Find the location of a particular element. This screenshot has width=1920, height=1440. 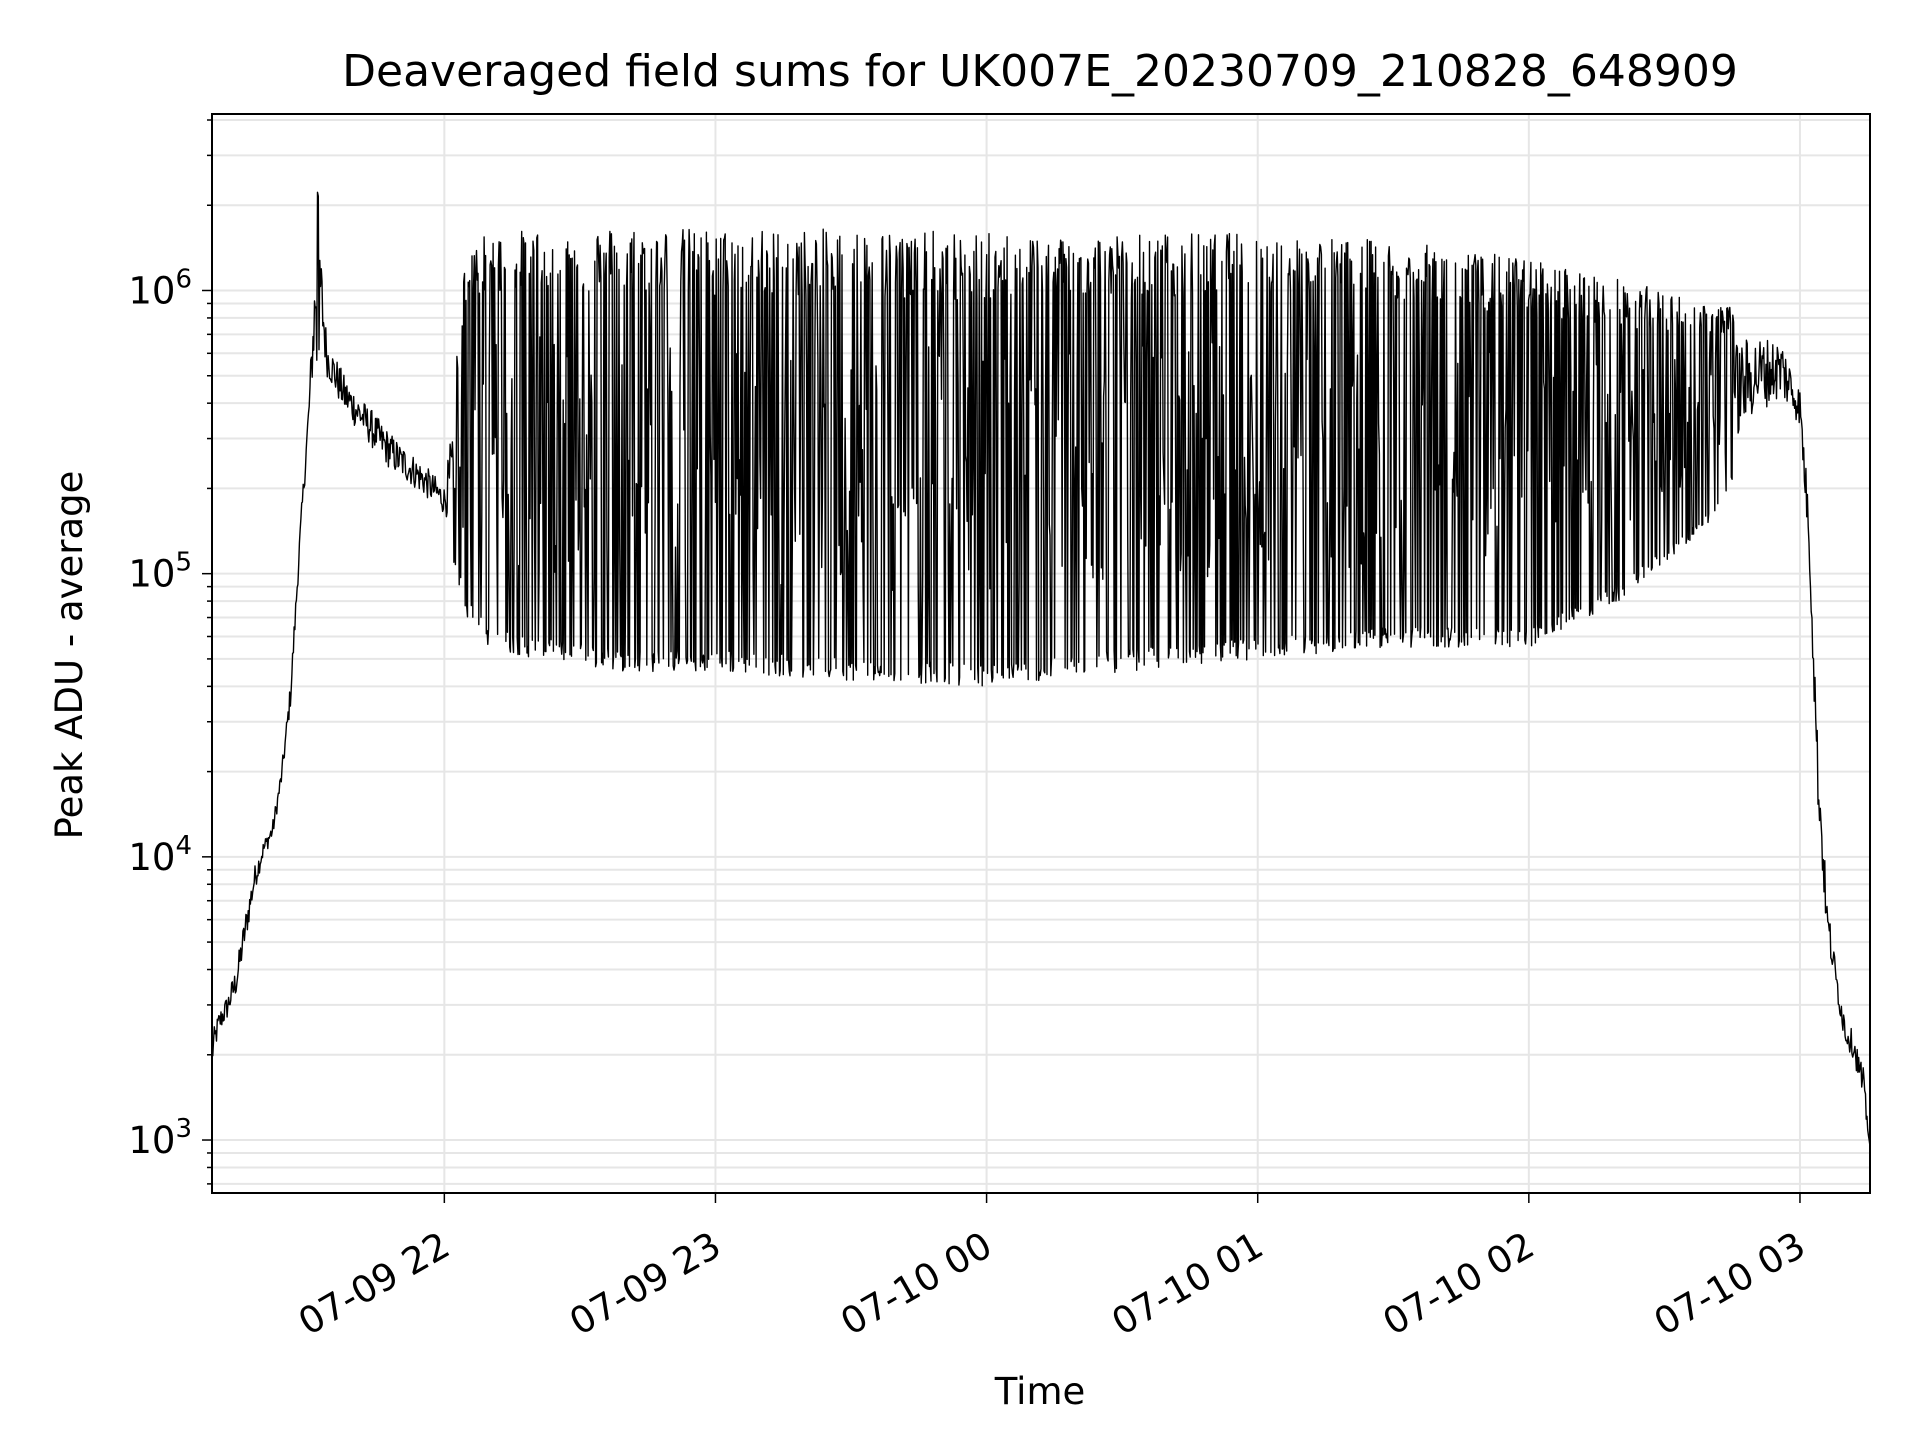

y-tick-label-exponent: 4 is located at coordinates (183, 846).